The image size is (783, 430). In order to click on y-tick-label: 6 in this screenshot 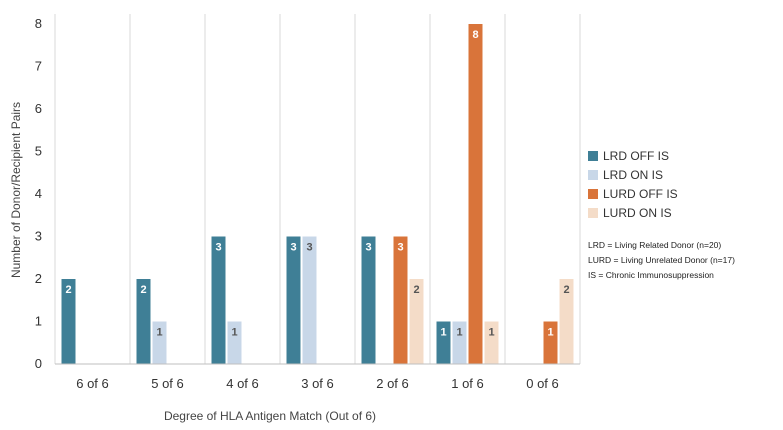, I will do `click(38, 108)`.